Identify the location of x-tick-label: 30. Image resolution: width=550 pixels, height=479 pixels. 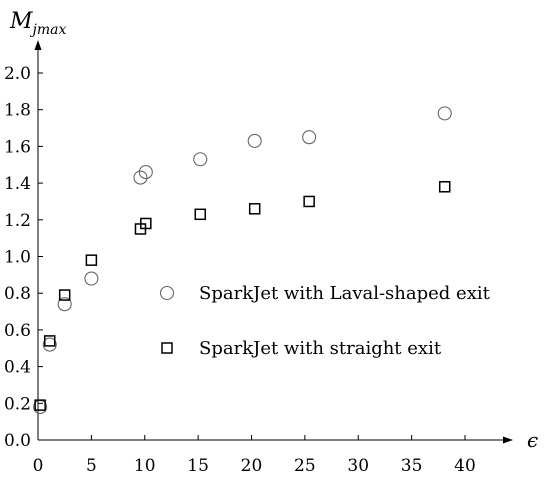
(358, 466).